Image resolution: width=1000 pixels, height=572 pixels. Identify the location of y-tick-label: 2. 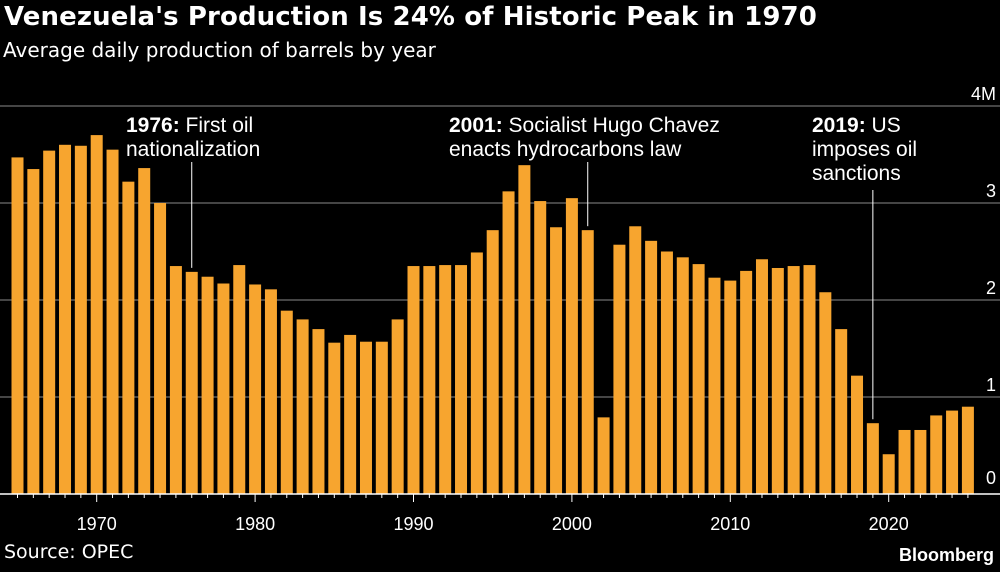
(991, 288).